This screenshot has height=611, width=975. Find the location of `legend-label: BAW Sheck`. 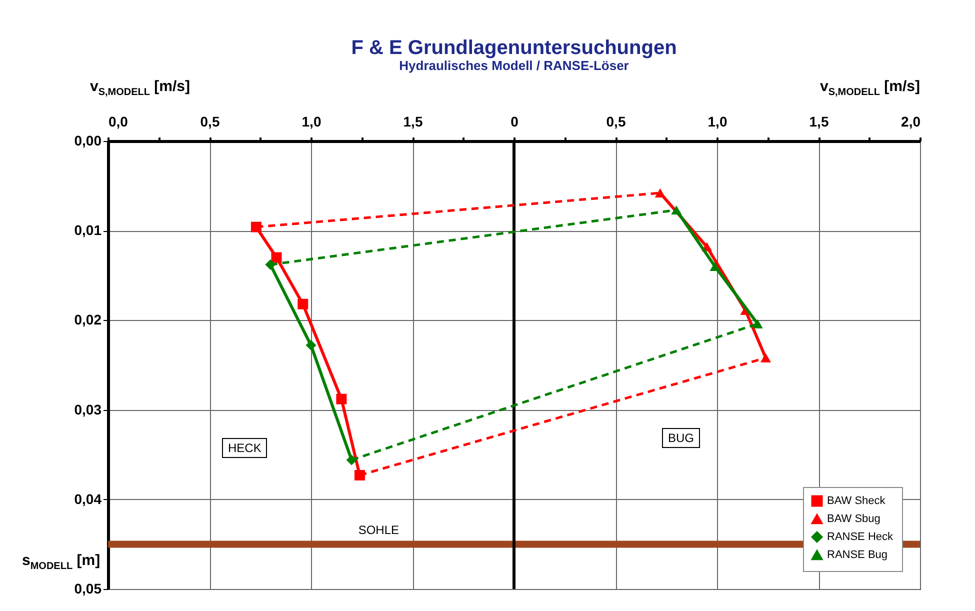

legend-label: BAW Sheck is located at coordinates (856, 501).